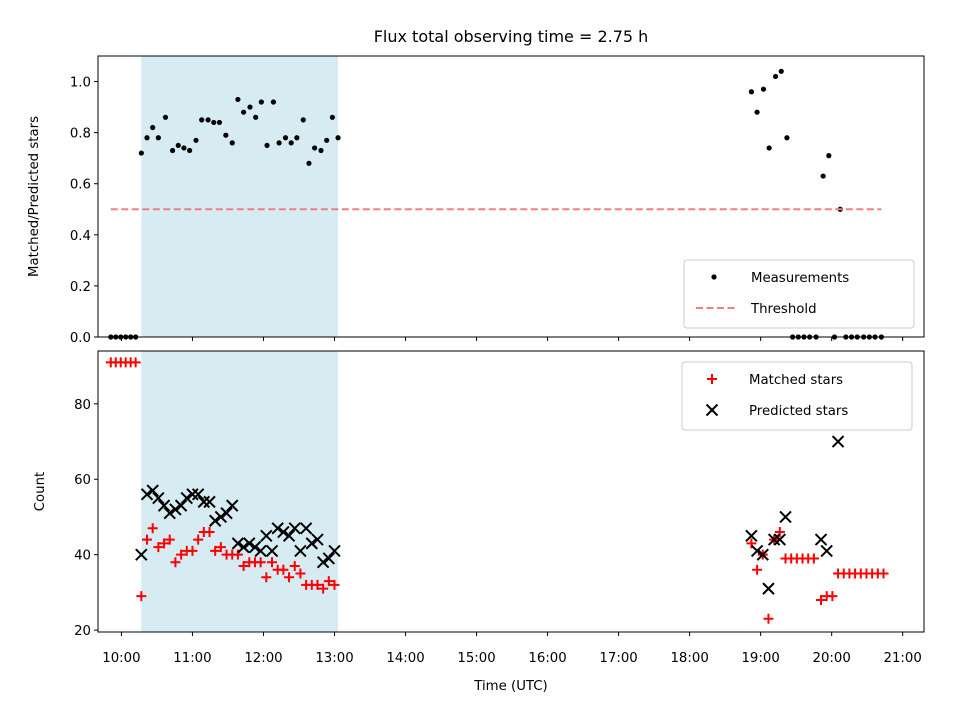 This screenshot has height=720, width=960. I want to click on legend-threshold-label: Threshold, so click(783, 309).